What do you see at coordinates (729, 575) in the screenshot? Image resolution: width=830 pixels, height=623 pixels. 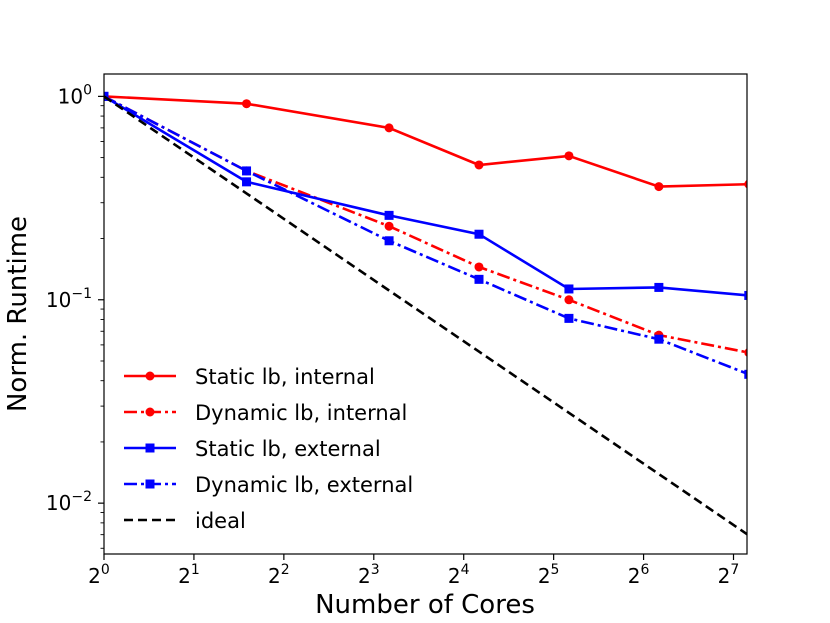 I see `x-tick-label: 27` at bounding box center [729, 575].